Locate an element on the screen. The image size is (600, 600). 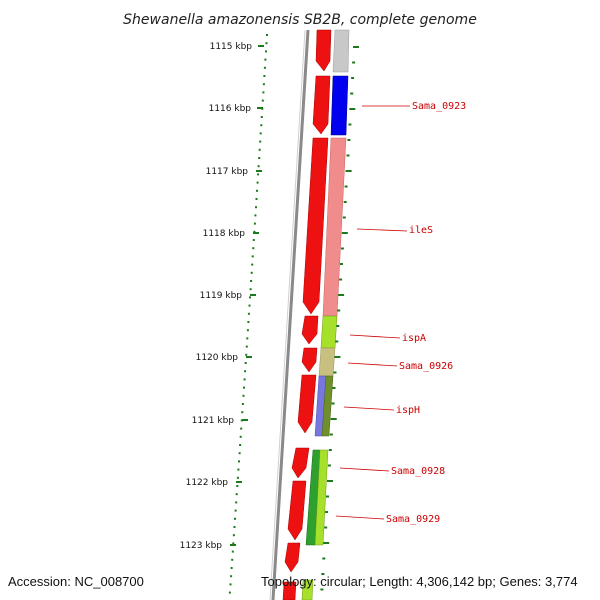
kbp-label: 1120 kbp is located at coordinates (217, 358).